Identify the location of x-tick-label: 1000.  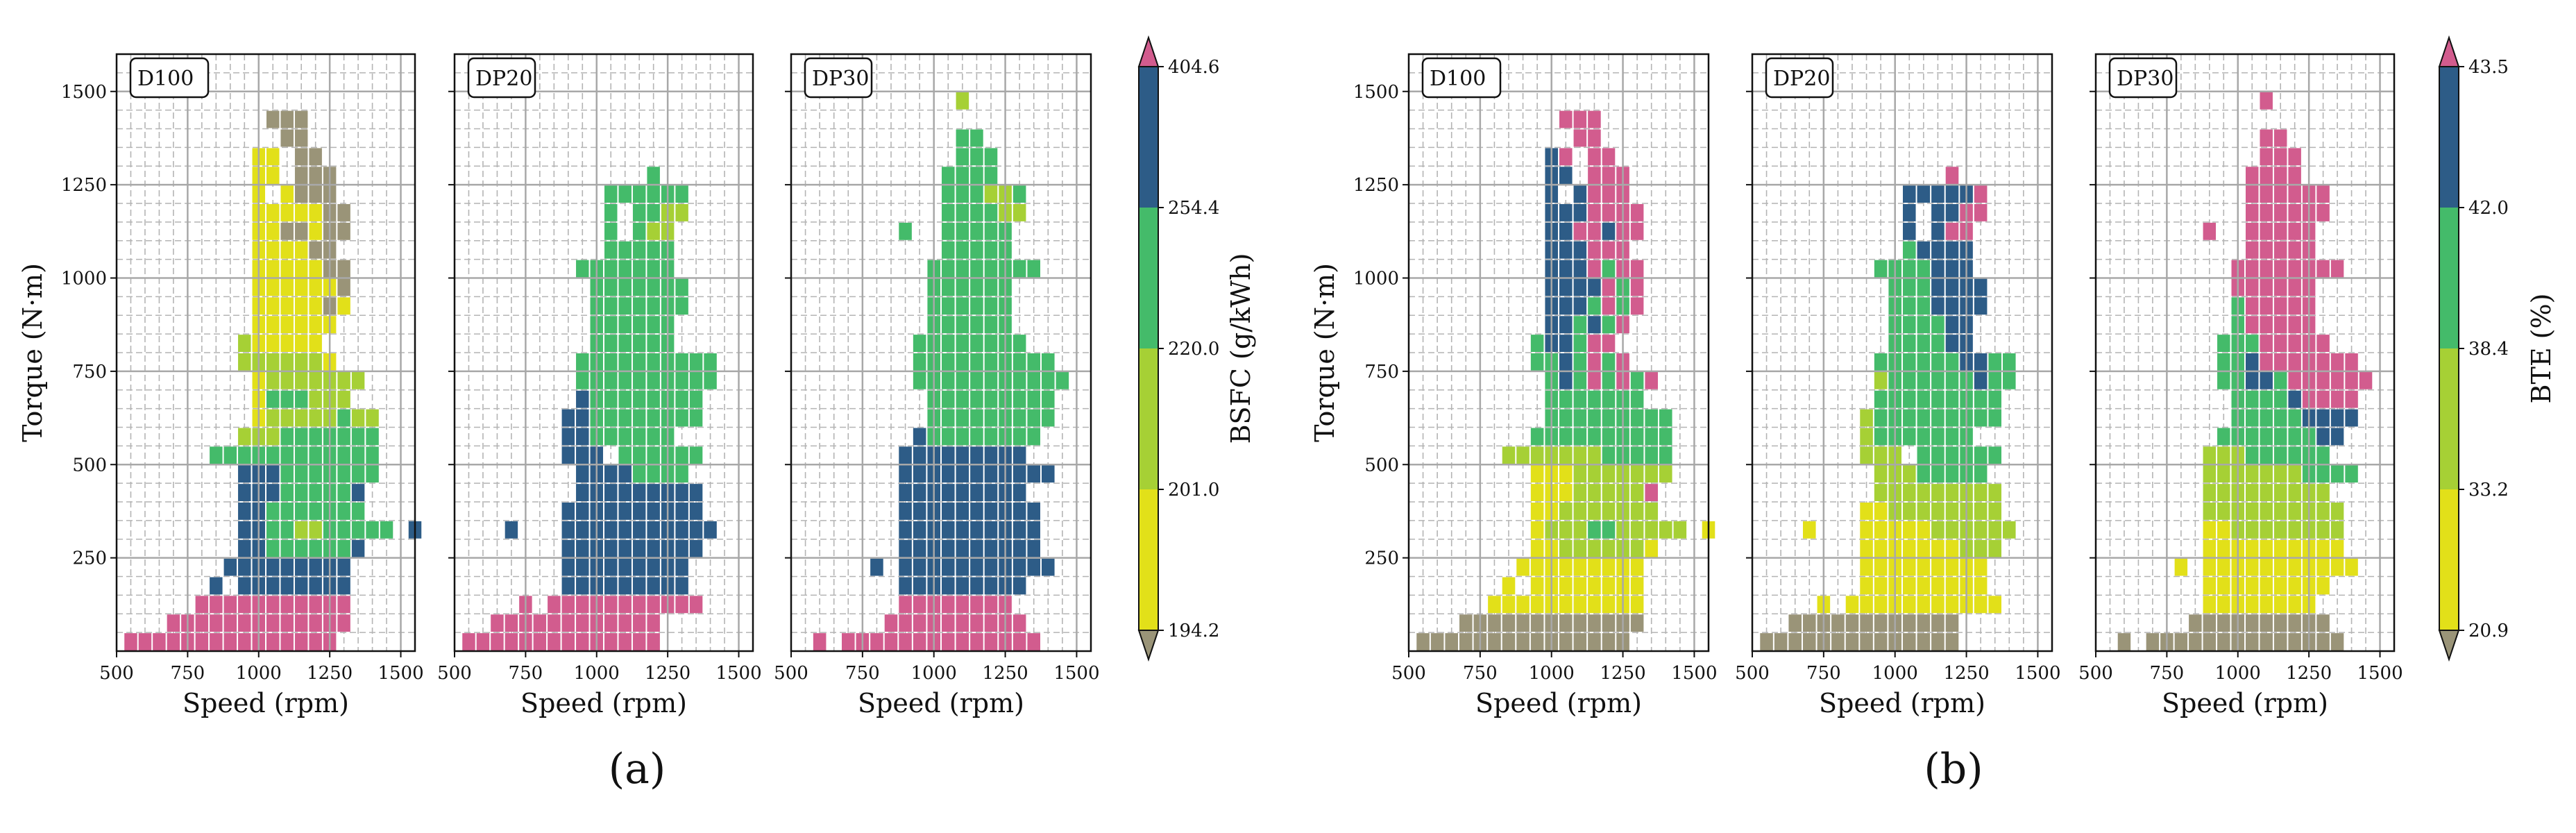
(934, 673).